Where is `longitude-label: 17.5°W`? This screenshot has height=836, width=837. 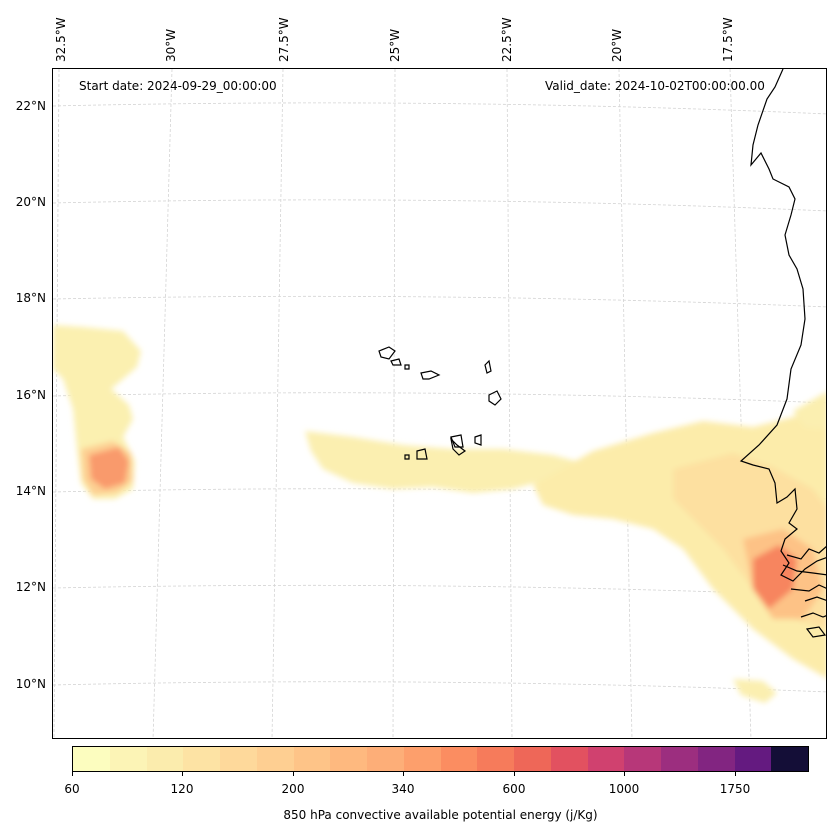 longitude-label: 17.5°W is located at coordinates (728, 39).